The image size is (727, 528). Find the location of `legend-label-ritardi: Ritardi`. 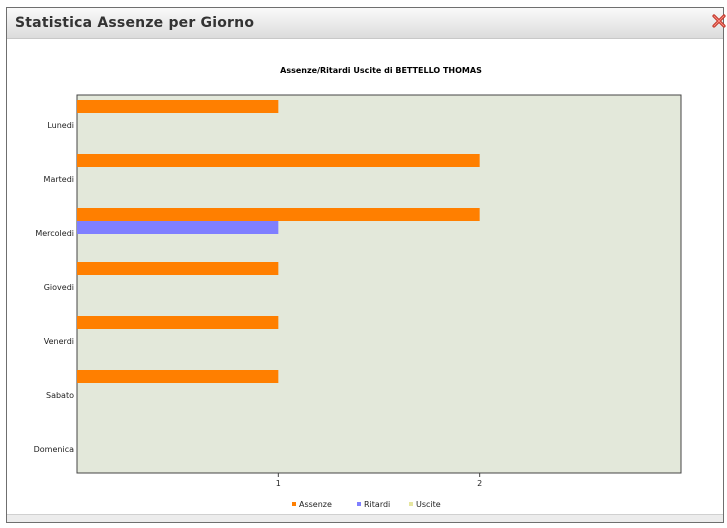

legend-label-ritardi: Ritardi is located at coordinates (377, 504).